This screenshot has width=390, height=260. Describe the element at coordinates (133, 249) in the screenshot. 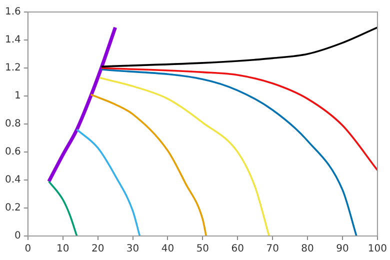

I see `x-tick-label: 30` at that location.